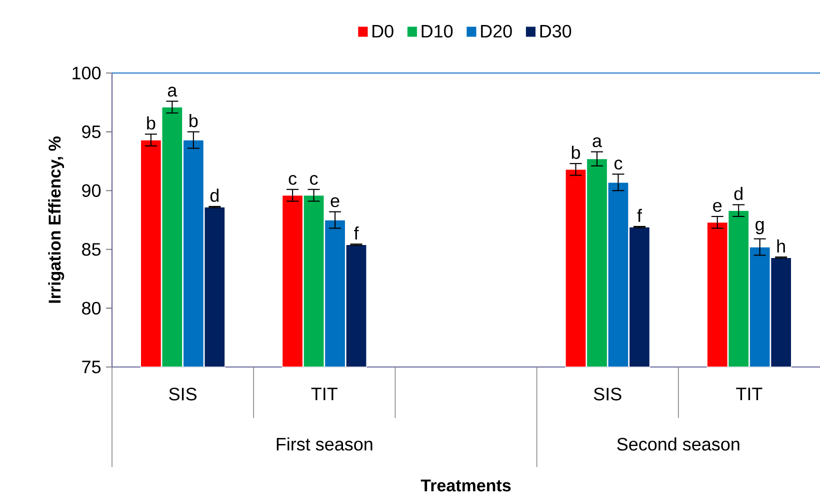 This screenshot has height=500, width=820. Describe the element at coordinates (324, 444) in the screenshot. I see `text: First season` at that location.